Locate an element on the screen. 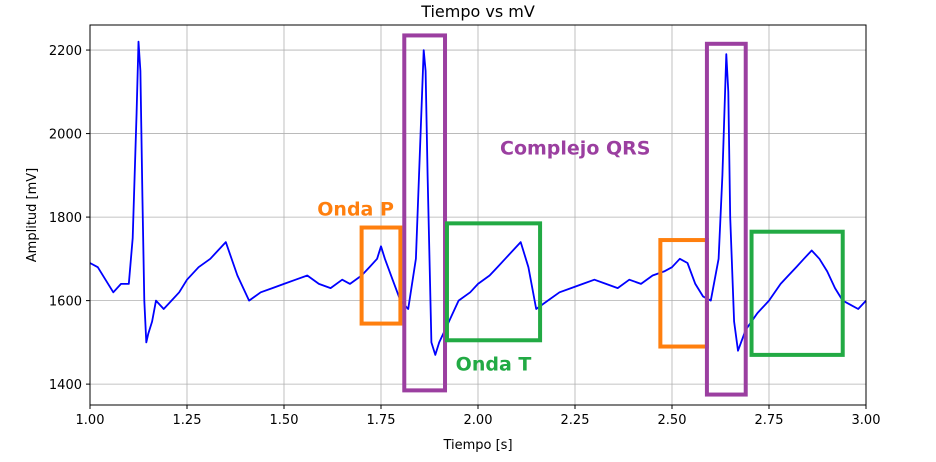  y-tick-label: 1600 is located at coordinates (65, 302).